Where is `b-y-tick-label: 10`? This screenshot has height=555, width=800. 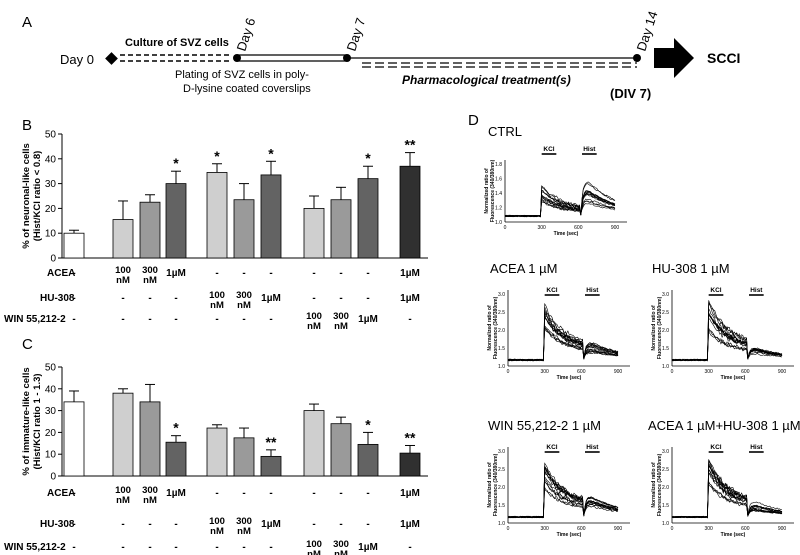 b-y-tick-label: 10 is located at coordinates (51, 234).